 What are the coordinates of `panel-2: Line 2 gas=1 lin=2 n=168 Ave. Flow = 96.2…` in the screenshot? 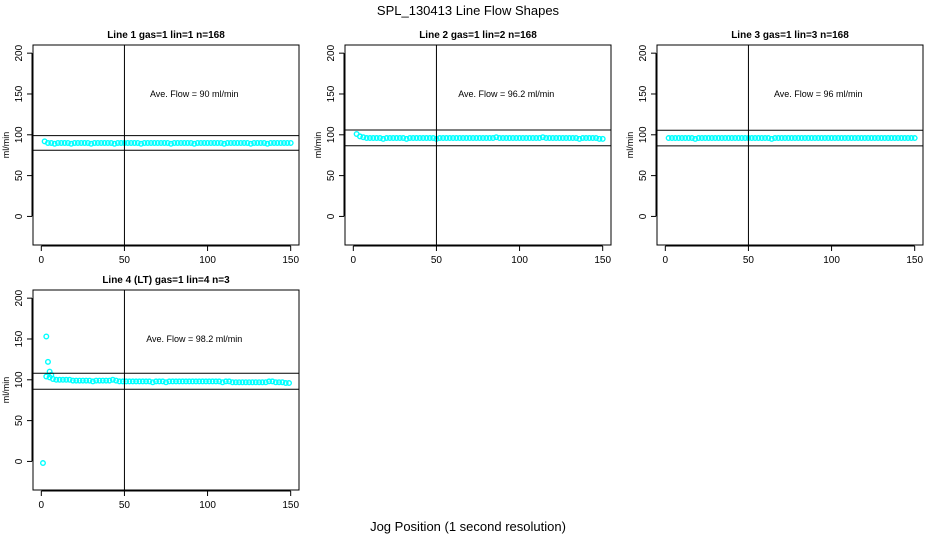 It's located at (462, 148).